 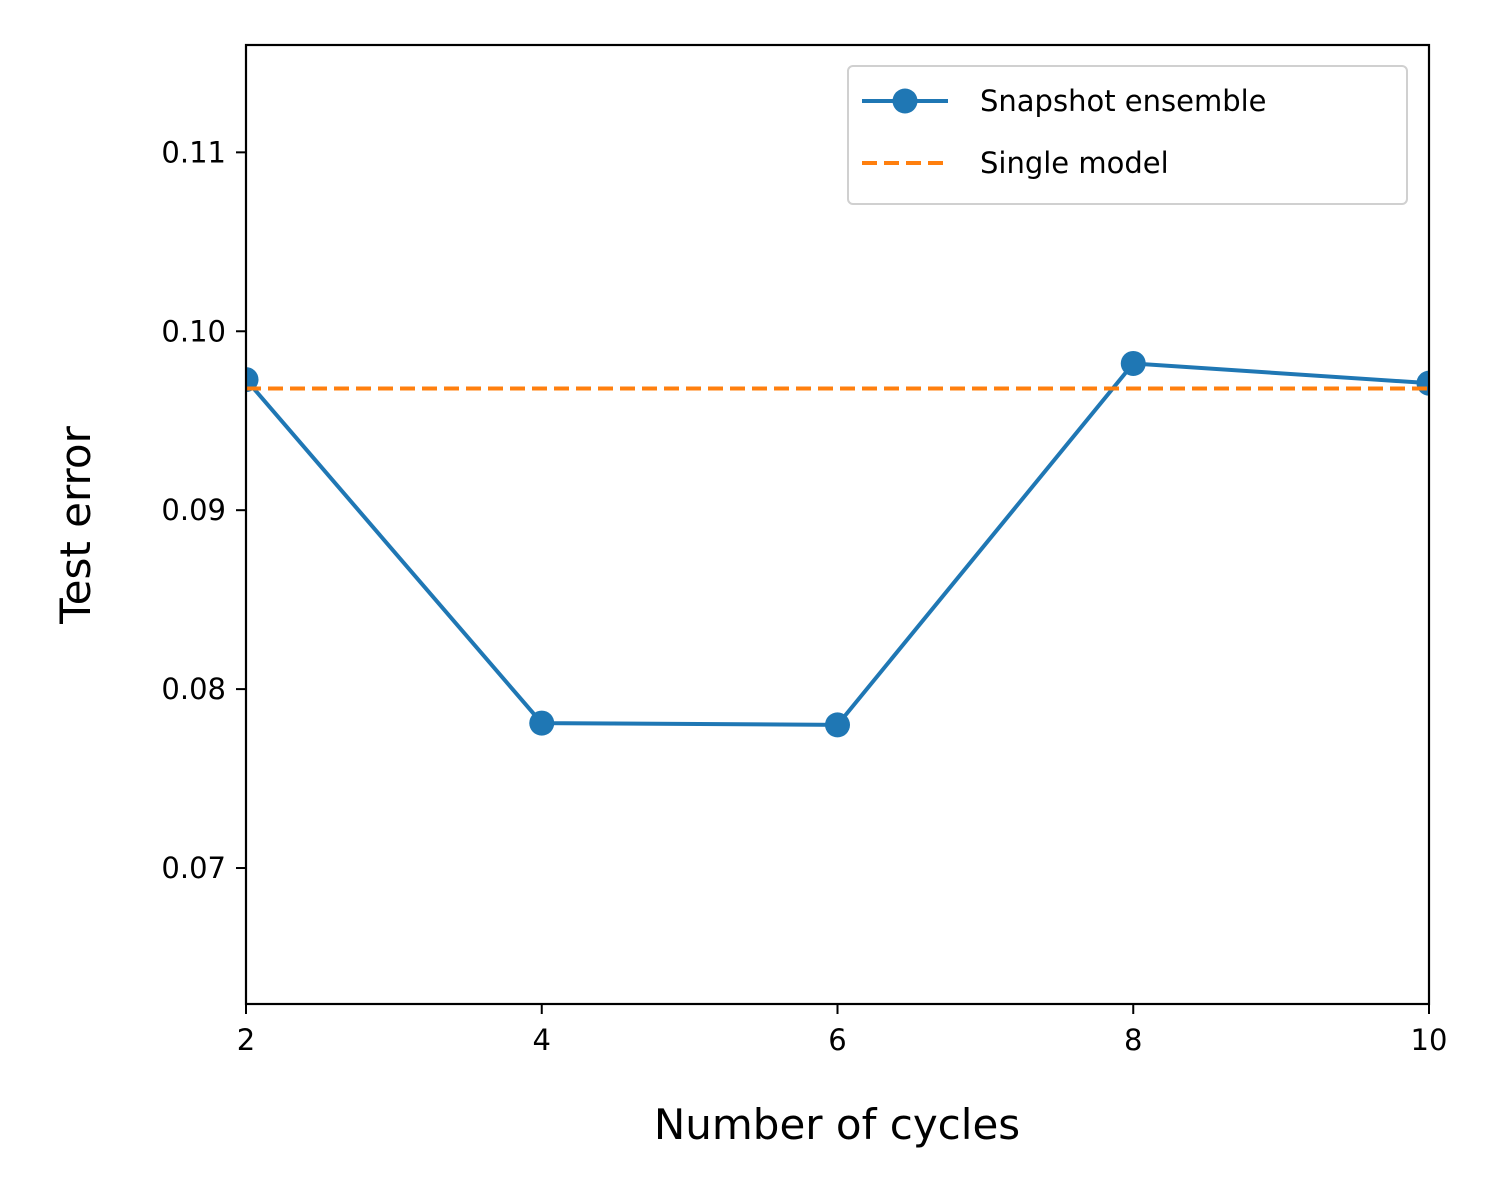 I want to click on y-tick-label: 0.10, so click(x=193, y=331).